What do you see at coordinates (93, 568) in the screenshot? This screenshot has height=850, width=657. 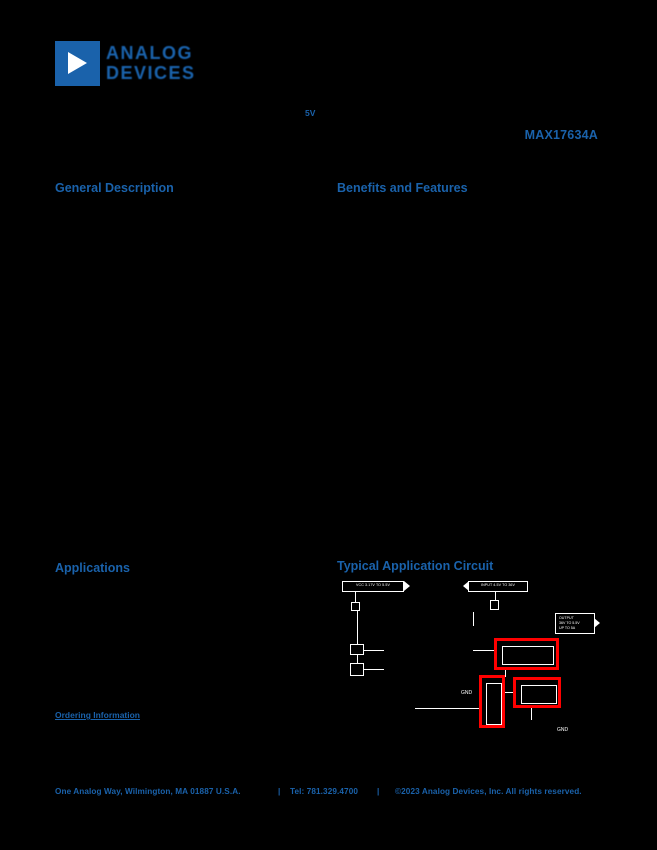 I see `heading-applications: Applications` at bounding box center [93, 568].